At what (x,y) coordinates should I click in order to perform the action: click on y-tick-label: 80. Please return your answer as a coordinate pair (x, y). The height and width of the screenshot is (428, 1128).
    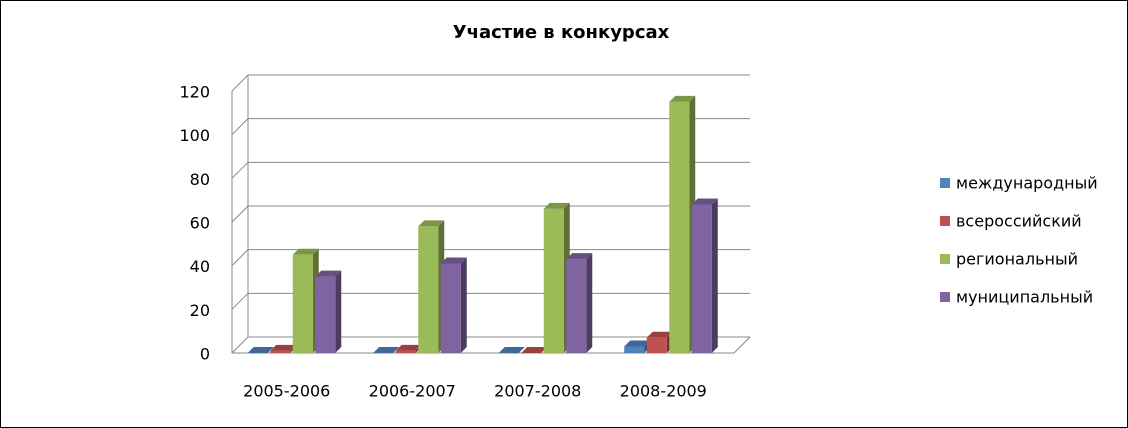
    Looking at the image, I should click on (200, 179).